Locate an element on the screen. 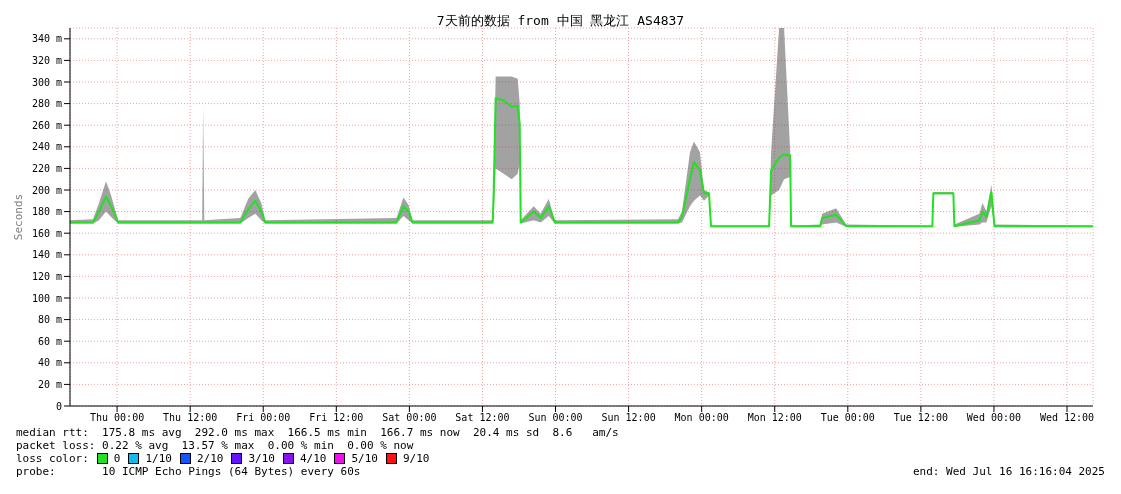  x-tick-label: Wed 00:00 is located at coordinates (994, 418).